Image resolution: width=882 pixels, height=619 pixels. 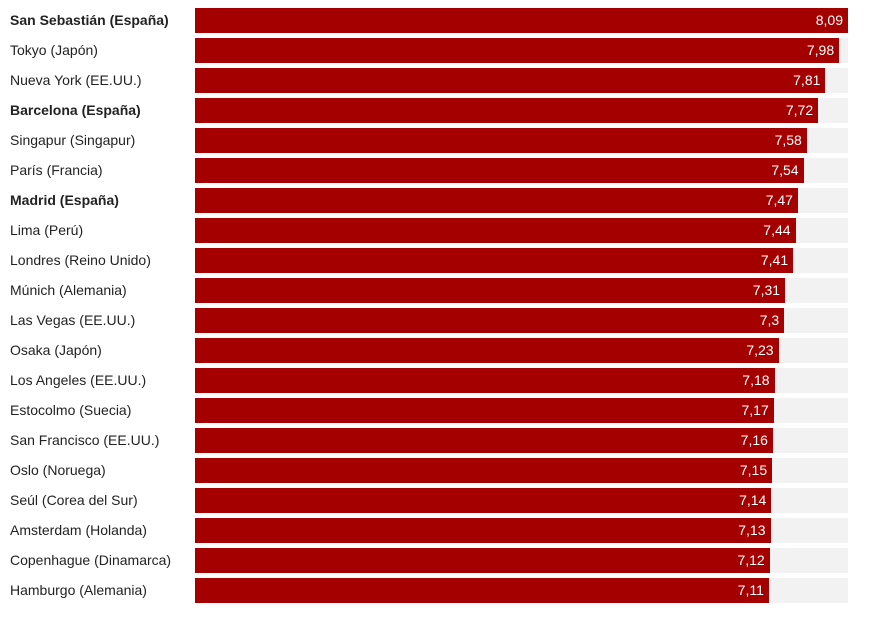 I want to click on category-label: Múnich (Alemania), so click(x=68, y=290).